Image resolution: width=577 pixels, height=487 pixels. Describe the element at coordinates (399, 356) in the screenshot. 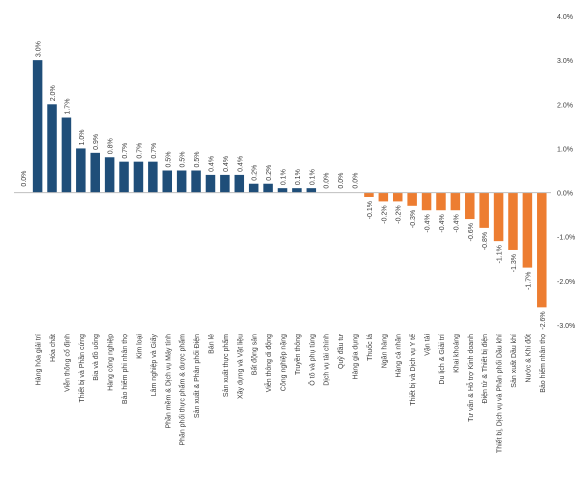

I see `category-label-26: Hàng cá nhân` at that location.